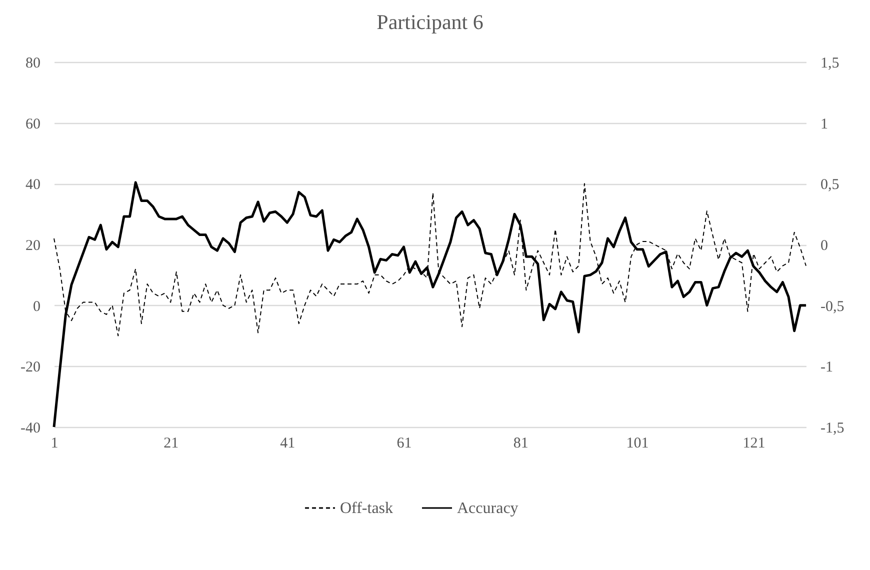  Describe the element at coordinates (33, 185) in the screenshot. I see `y-tick-label: 40` at that location.